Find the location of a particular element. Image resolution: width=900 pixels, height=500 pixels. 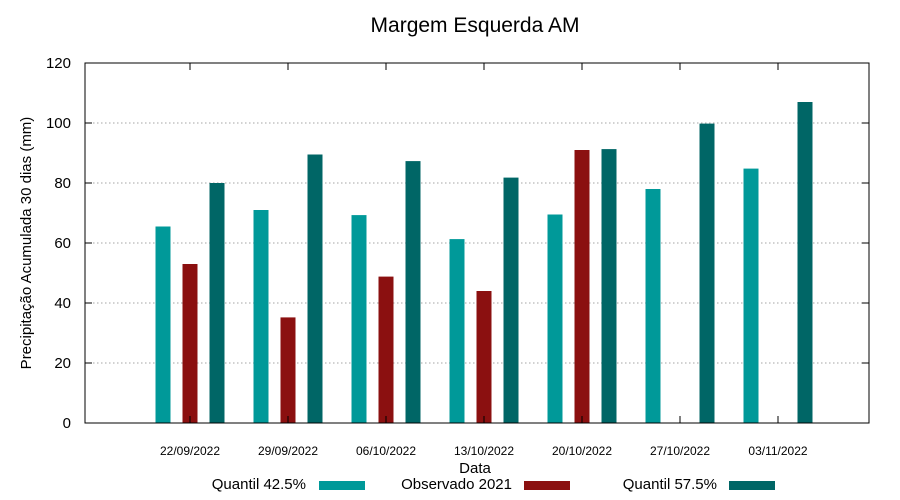

y-tick-label: 80 is located at coordinates (62, 183).